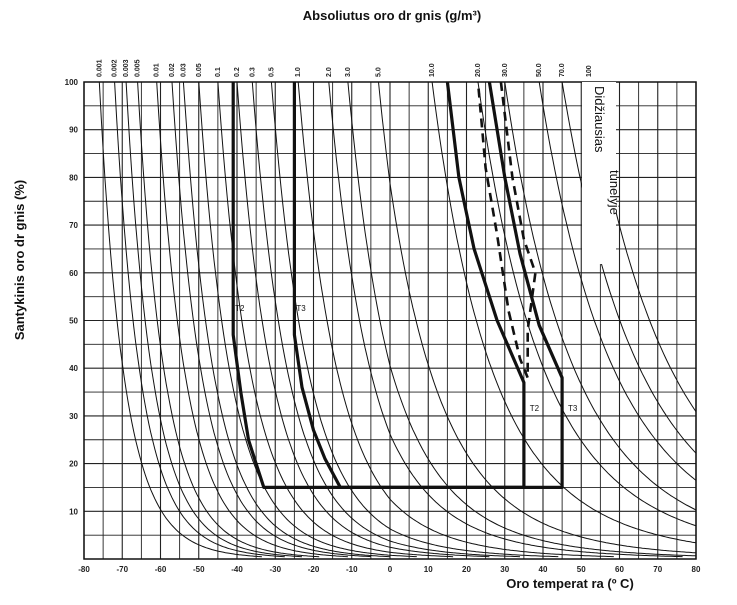  What do you see at coordinates (73, 321) in the screenshot?
I see `y-tick-label: 50` at bounding box center [73, 321].